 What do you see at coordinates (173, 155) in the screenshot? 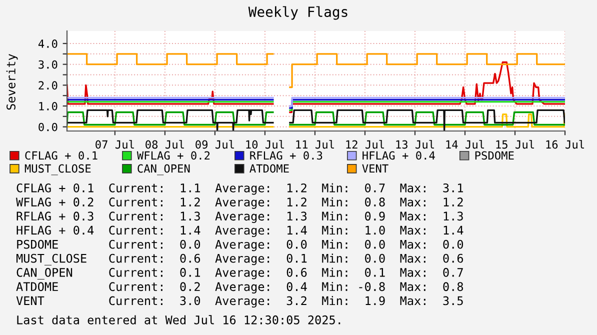
I see `legend-label: WFLAG + 0.2` at bounding box center [173, 155].